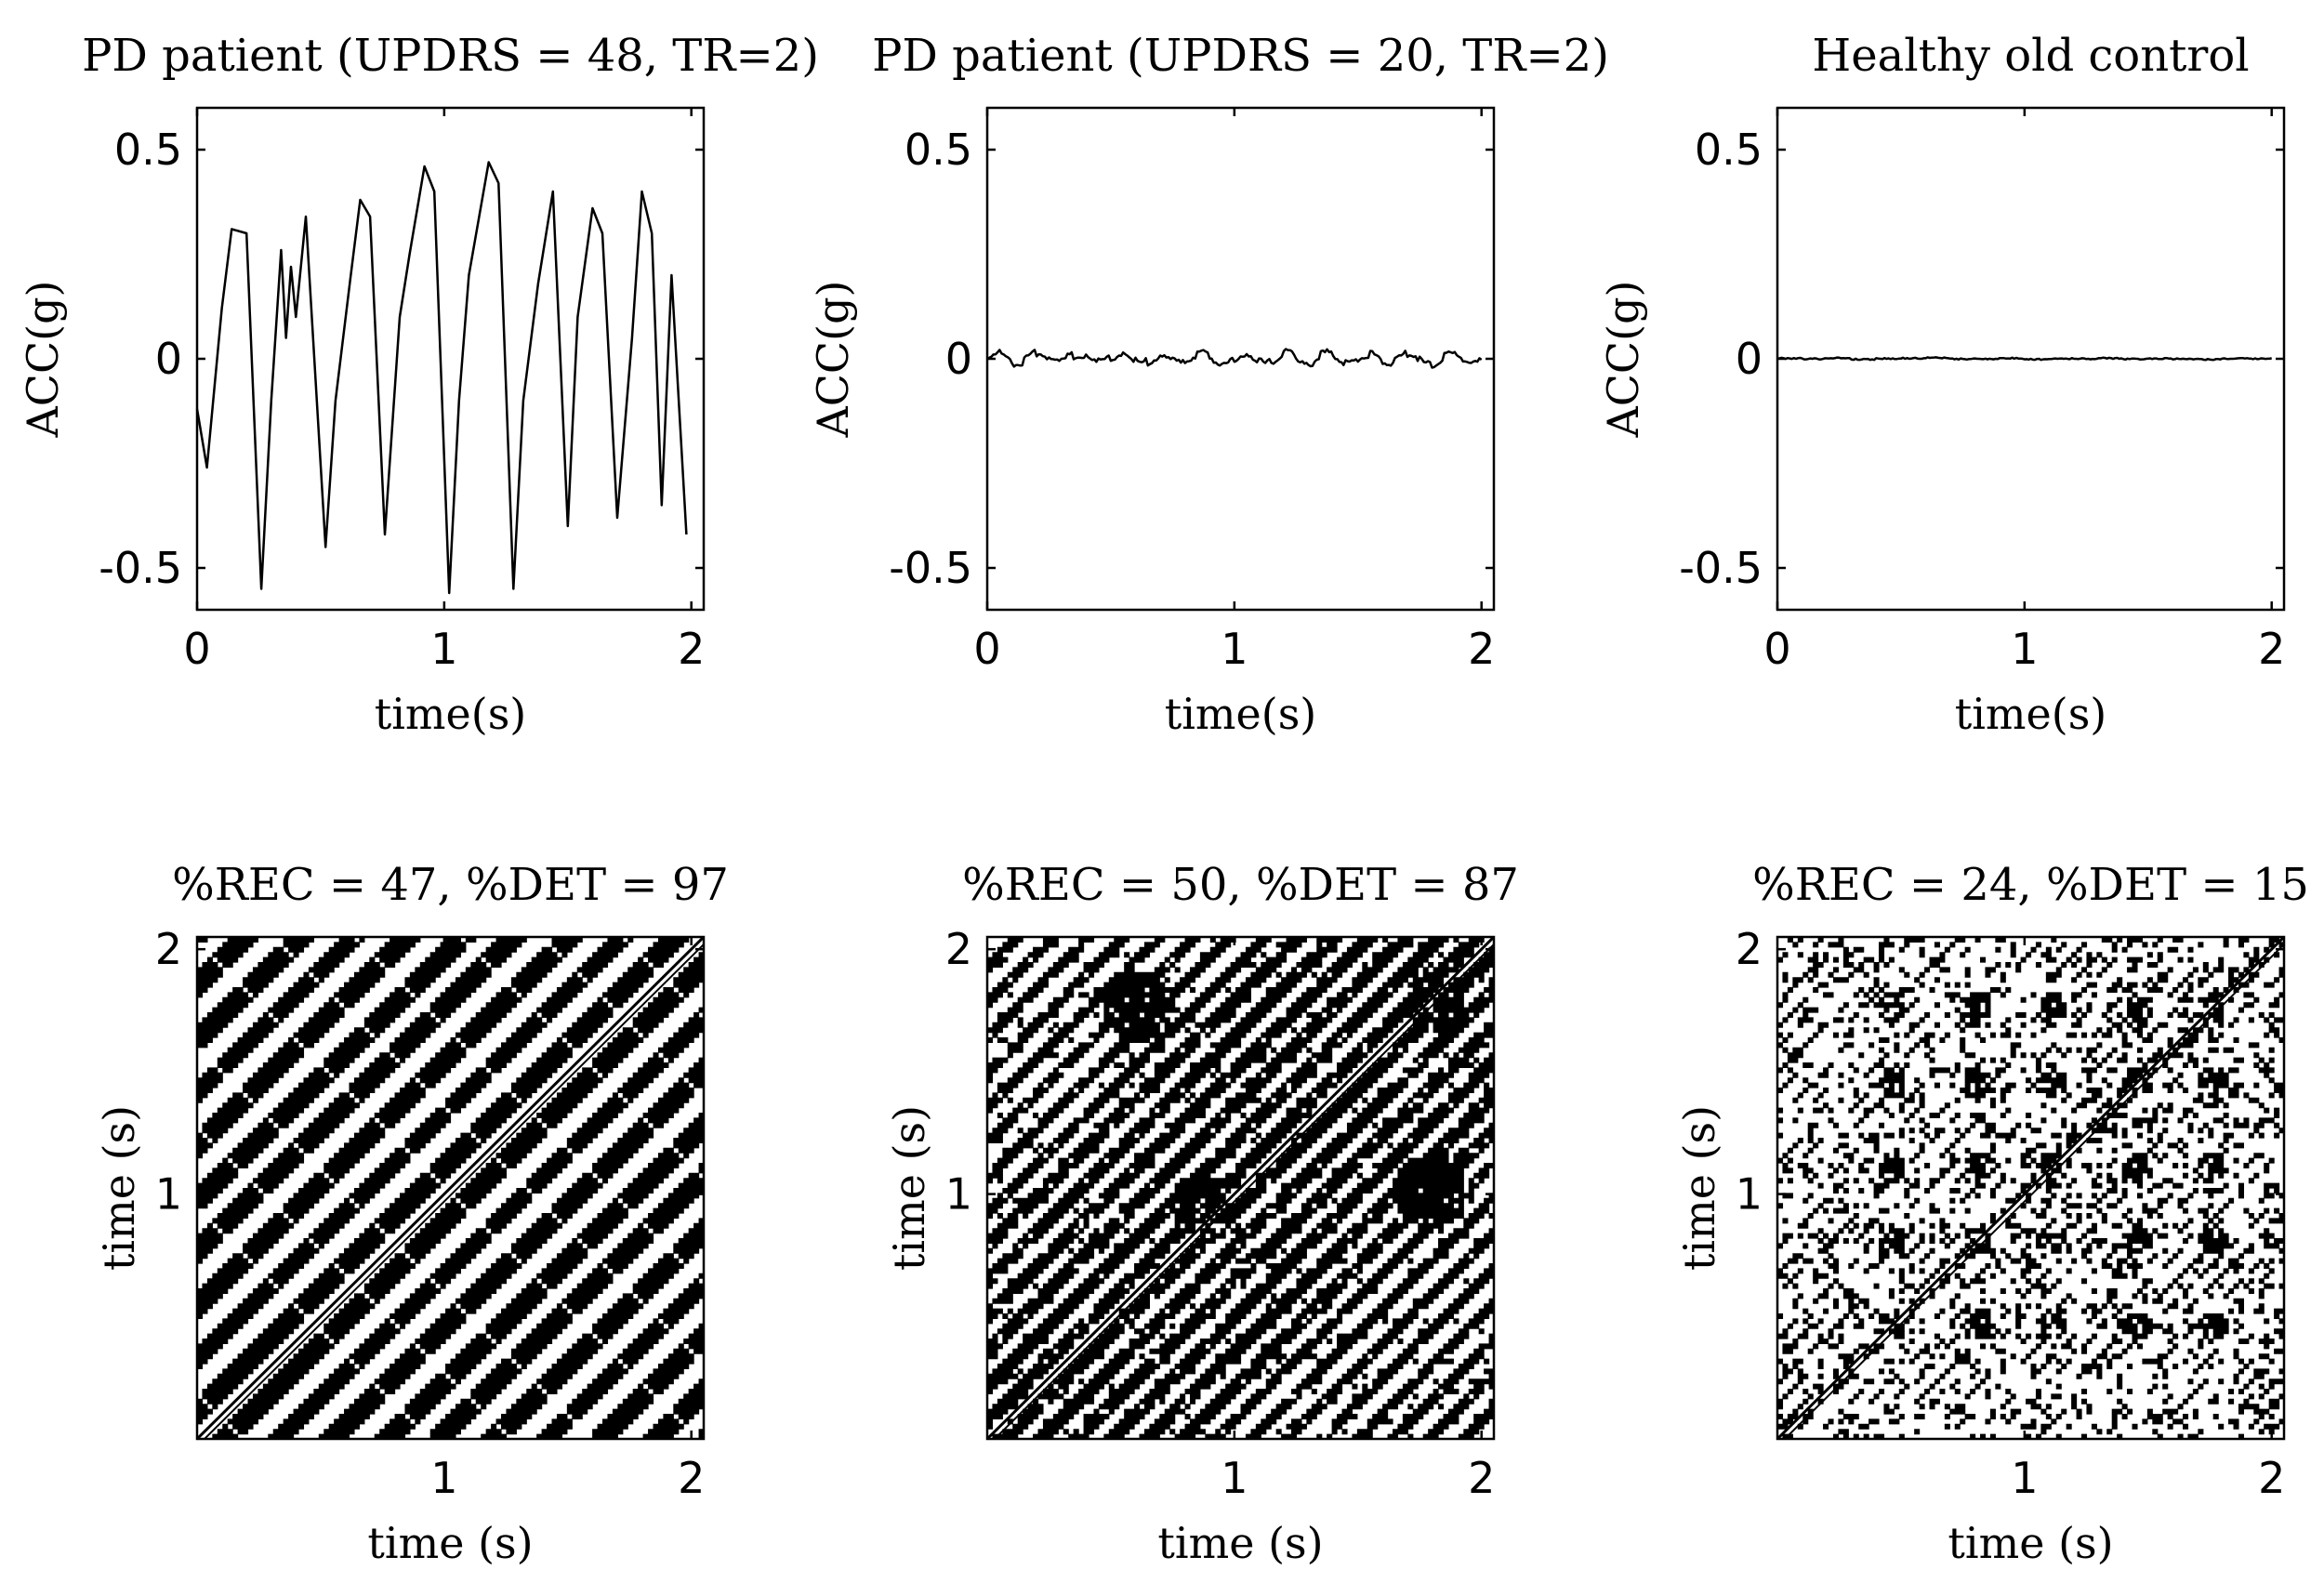 The height and width of the screenshot is (1596, 2324). I want to click on panel-bottom-left: %REC = 47, %DET = 97 1 2 1 2 time (s) time (s), so click(411, 1214).